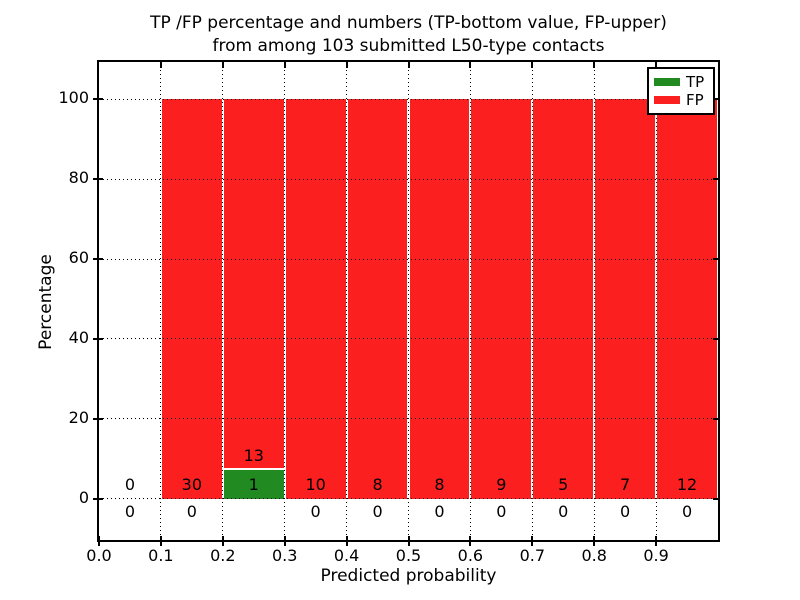 The width and height of the screenshot is (800, 600). What do you see at coordinates (656, 555) in the screenshot?
I see `x-tick-label: 0.9` at bounding box center [656, 555].